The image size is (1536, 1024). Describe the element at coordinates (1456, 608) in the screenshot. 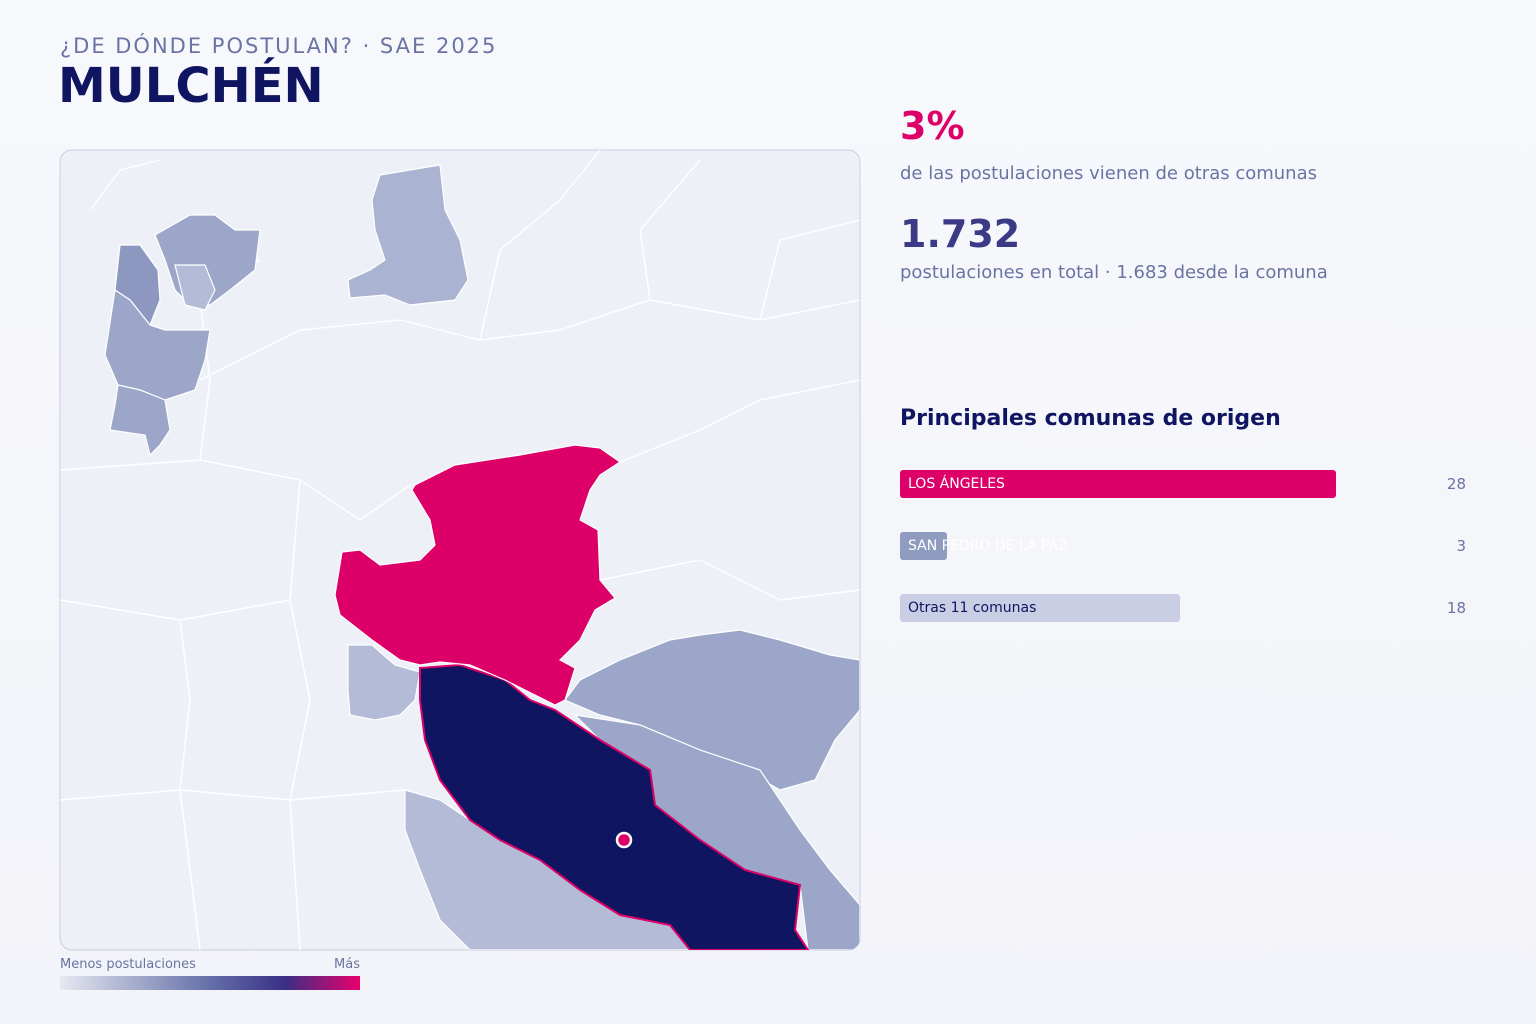

I see `bar-value: 18` at that location.